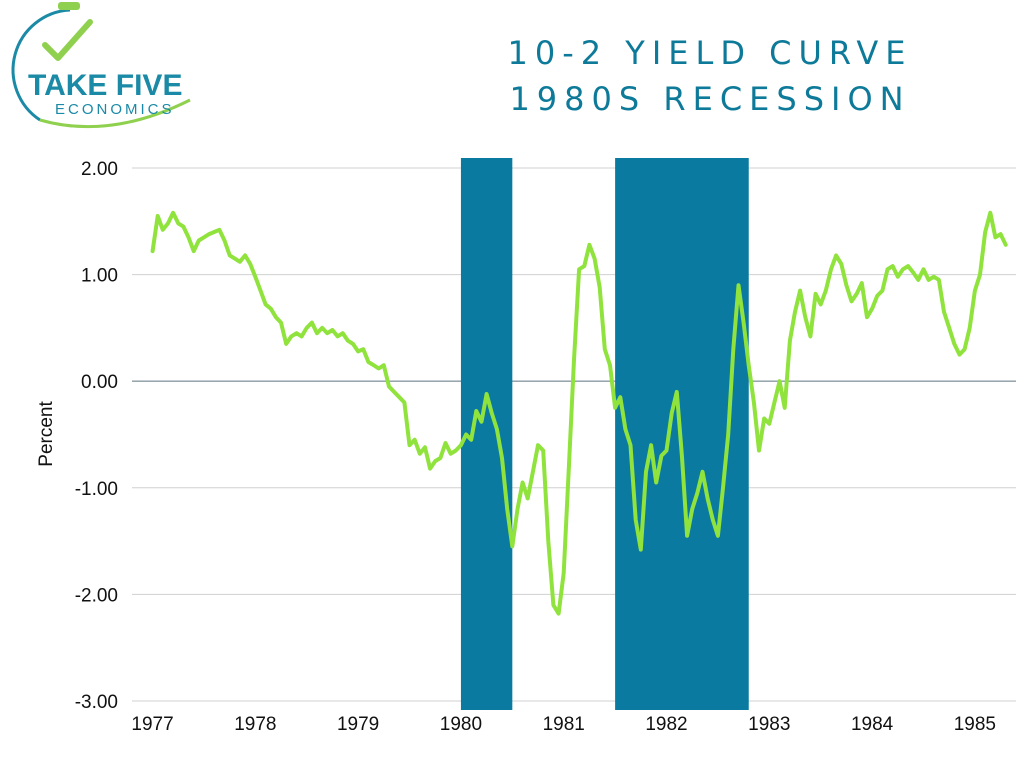  I want to click on y-tick-label: 2.00, so click(99, 169).